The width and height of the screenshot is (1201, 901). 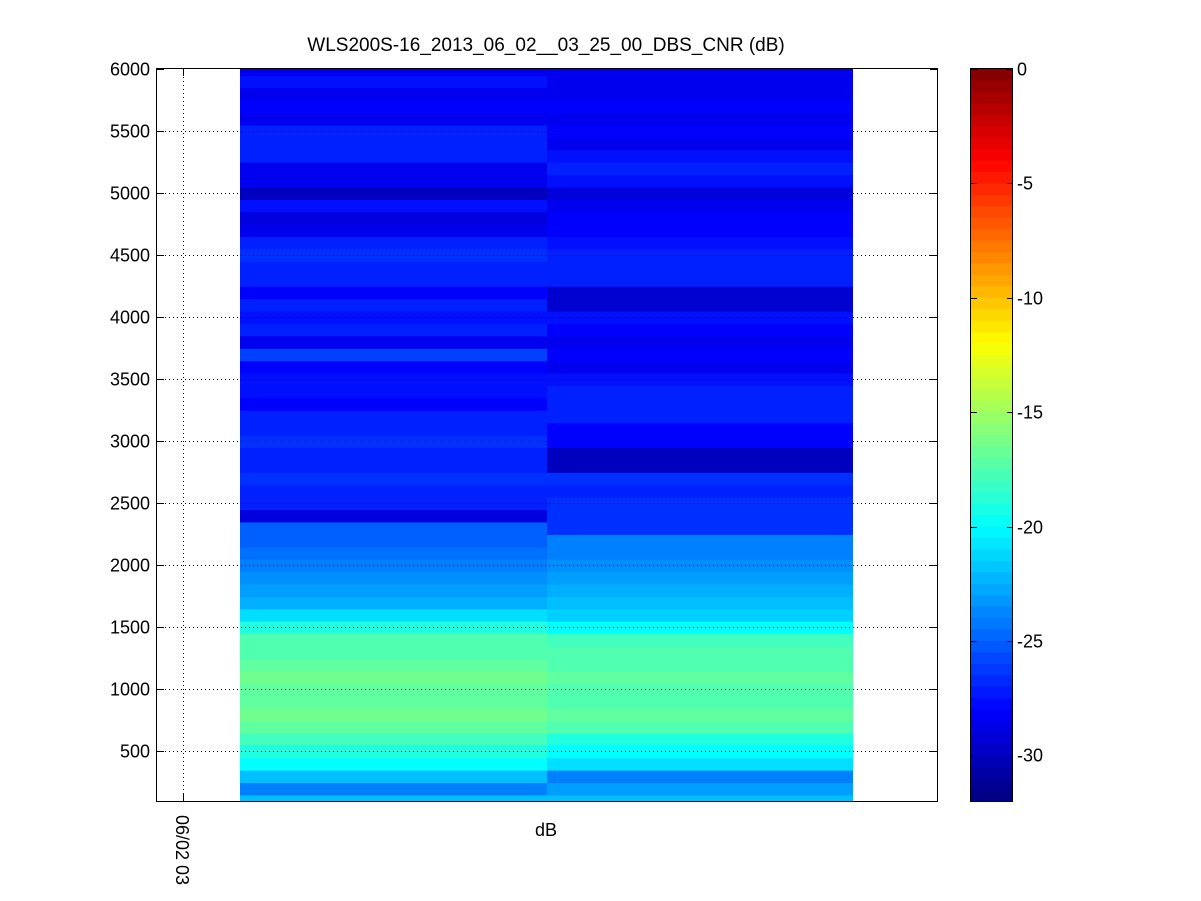 What do you see at coordinates (130, 132) in the screenshot?
I see `y-tick-label: 5500` at bounding box center [130, 132].